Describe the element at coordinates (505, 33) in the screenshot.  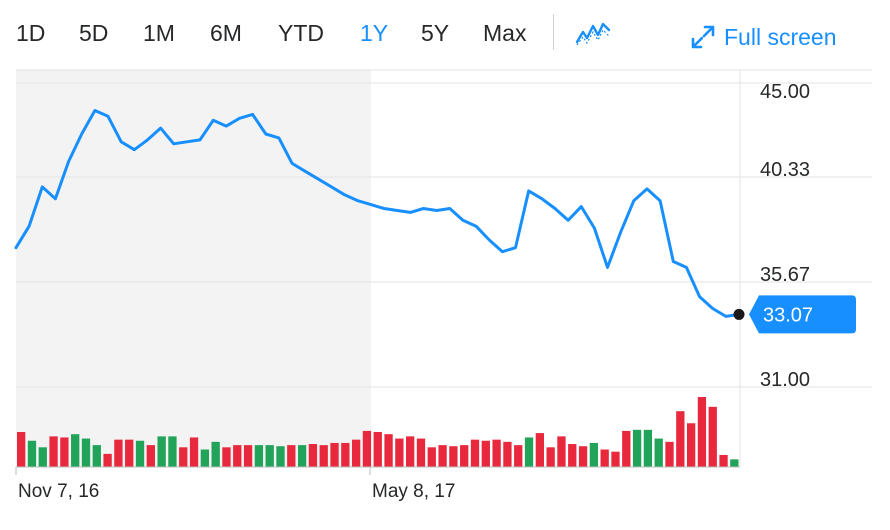
I see `range-max: Max` at that location.